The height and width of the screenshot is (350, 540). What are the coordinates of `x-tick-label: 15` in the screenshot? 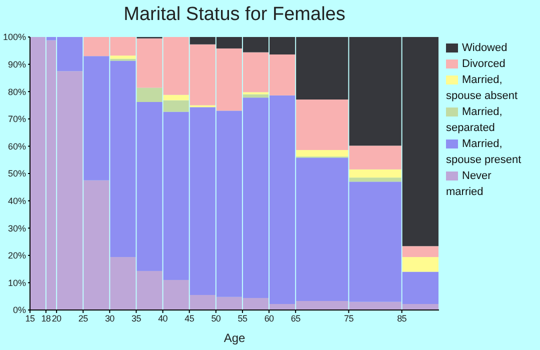 It's located at (30, 318).